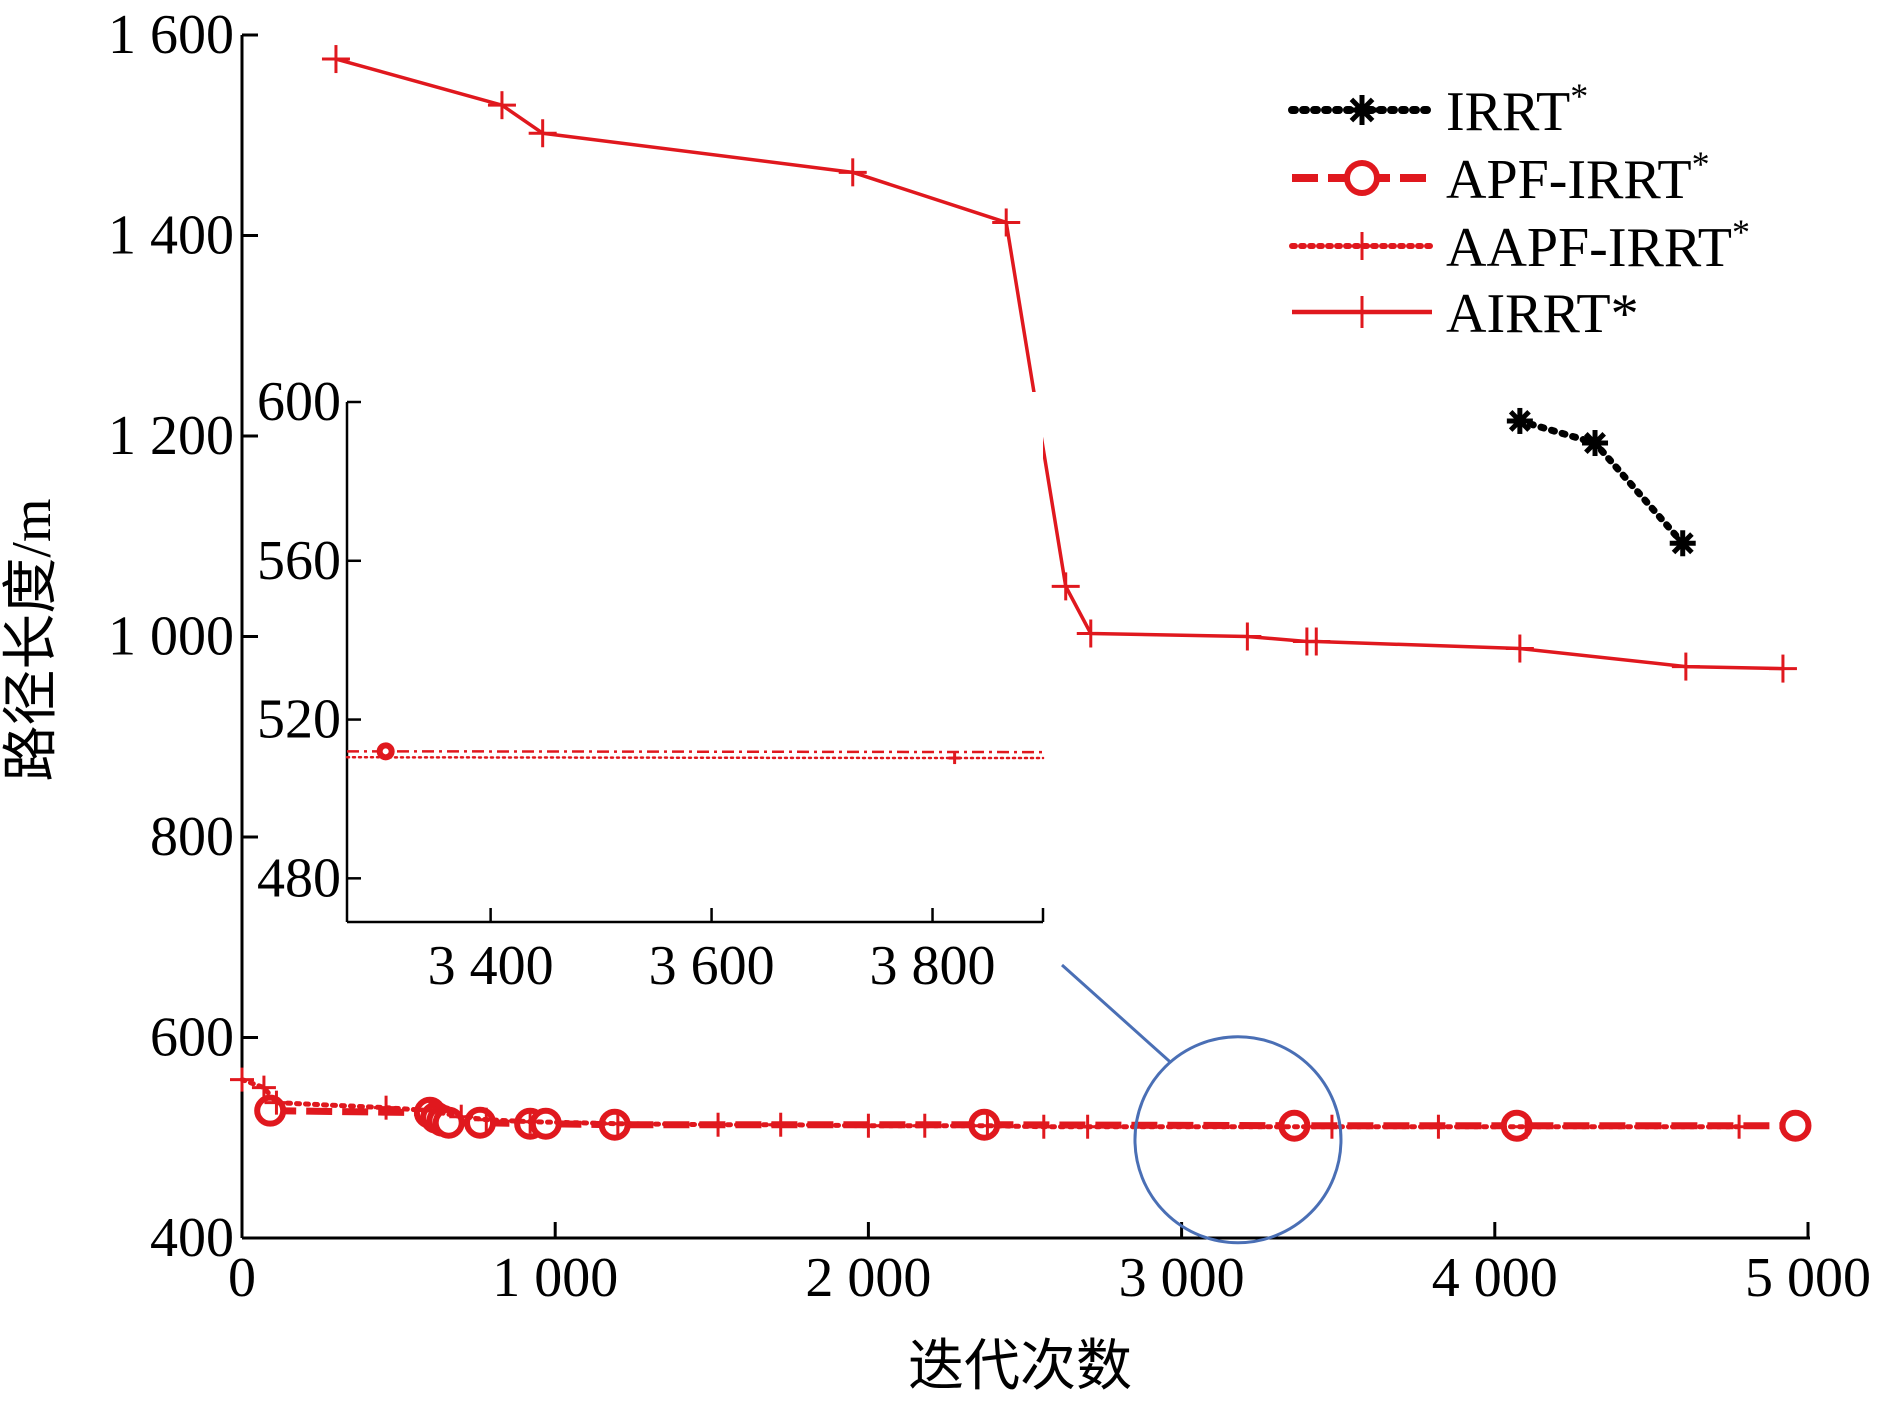 This screenshot has height=1405, width=1878. What do you see at coordinates (1542, 314) in the screenshot?
I see `legend-label: AIRRT*` at bounding box center [1542, 314].